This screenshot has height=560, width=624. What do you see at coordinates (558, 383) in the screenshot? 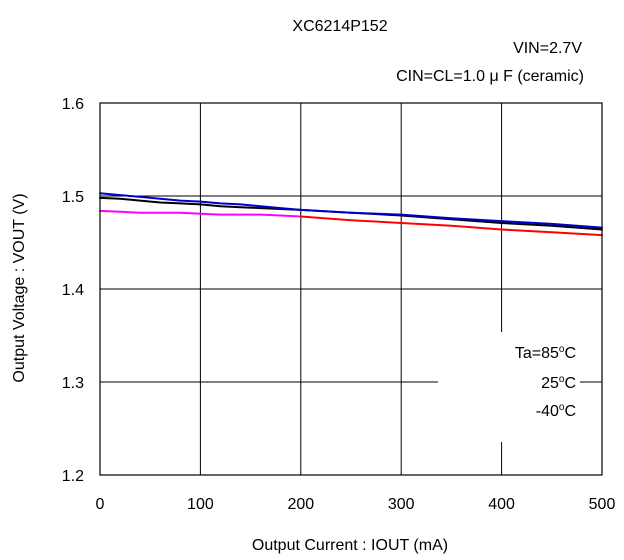
I see `legend-label-25: 25oC` at bounding box center [558, 383].